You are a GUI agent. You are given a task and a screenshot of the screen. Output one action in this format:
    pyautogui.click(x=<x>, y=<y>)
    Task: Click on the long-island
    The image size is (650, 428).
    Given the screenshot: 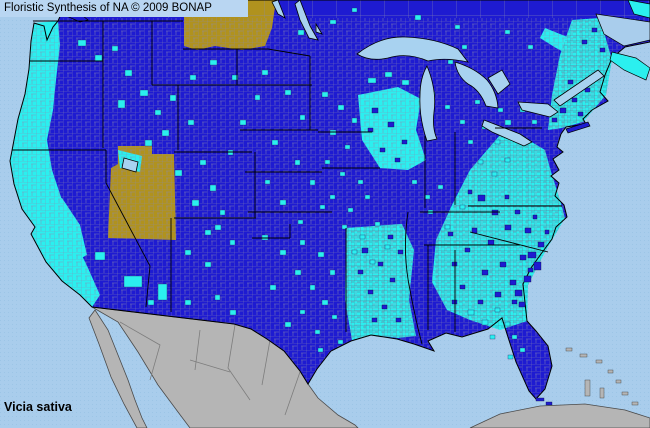 What is the action you would take?
    pyautogui.click(x=578, y=127)
    